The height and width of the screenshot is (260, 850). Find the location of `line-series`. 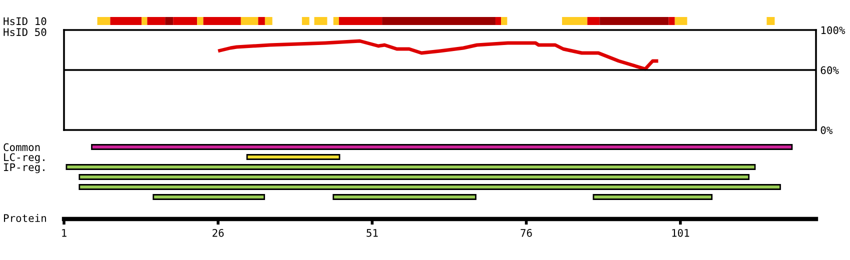

line-series is located at coordinates (438, 55).